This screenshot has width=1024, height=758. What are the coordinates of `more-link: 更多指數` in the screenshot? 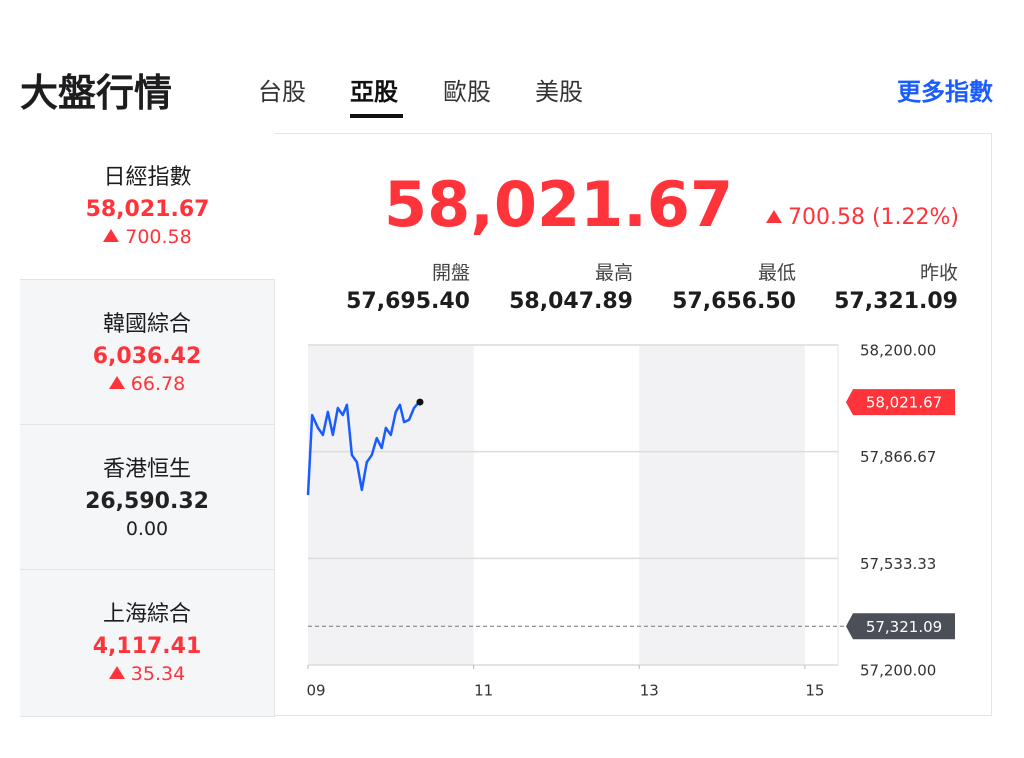 It's located at (945, 92).